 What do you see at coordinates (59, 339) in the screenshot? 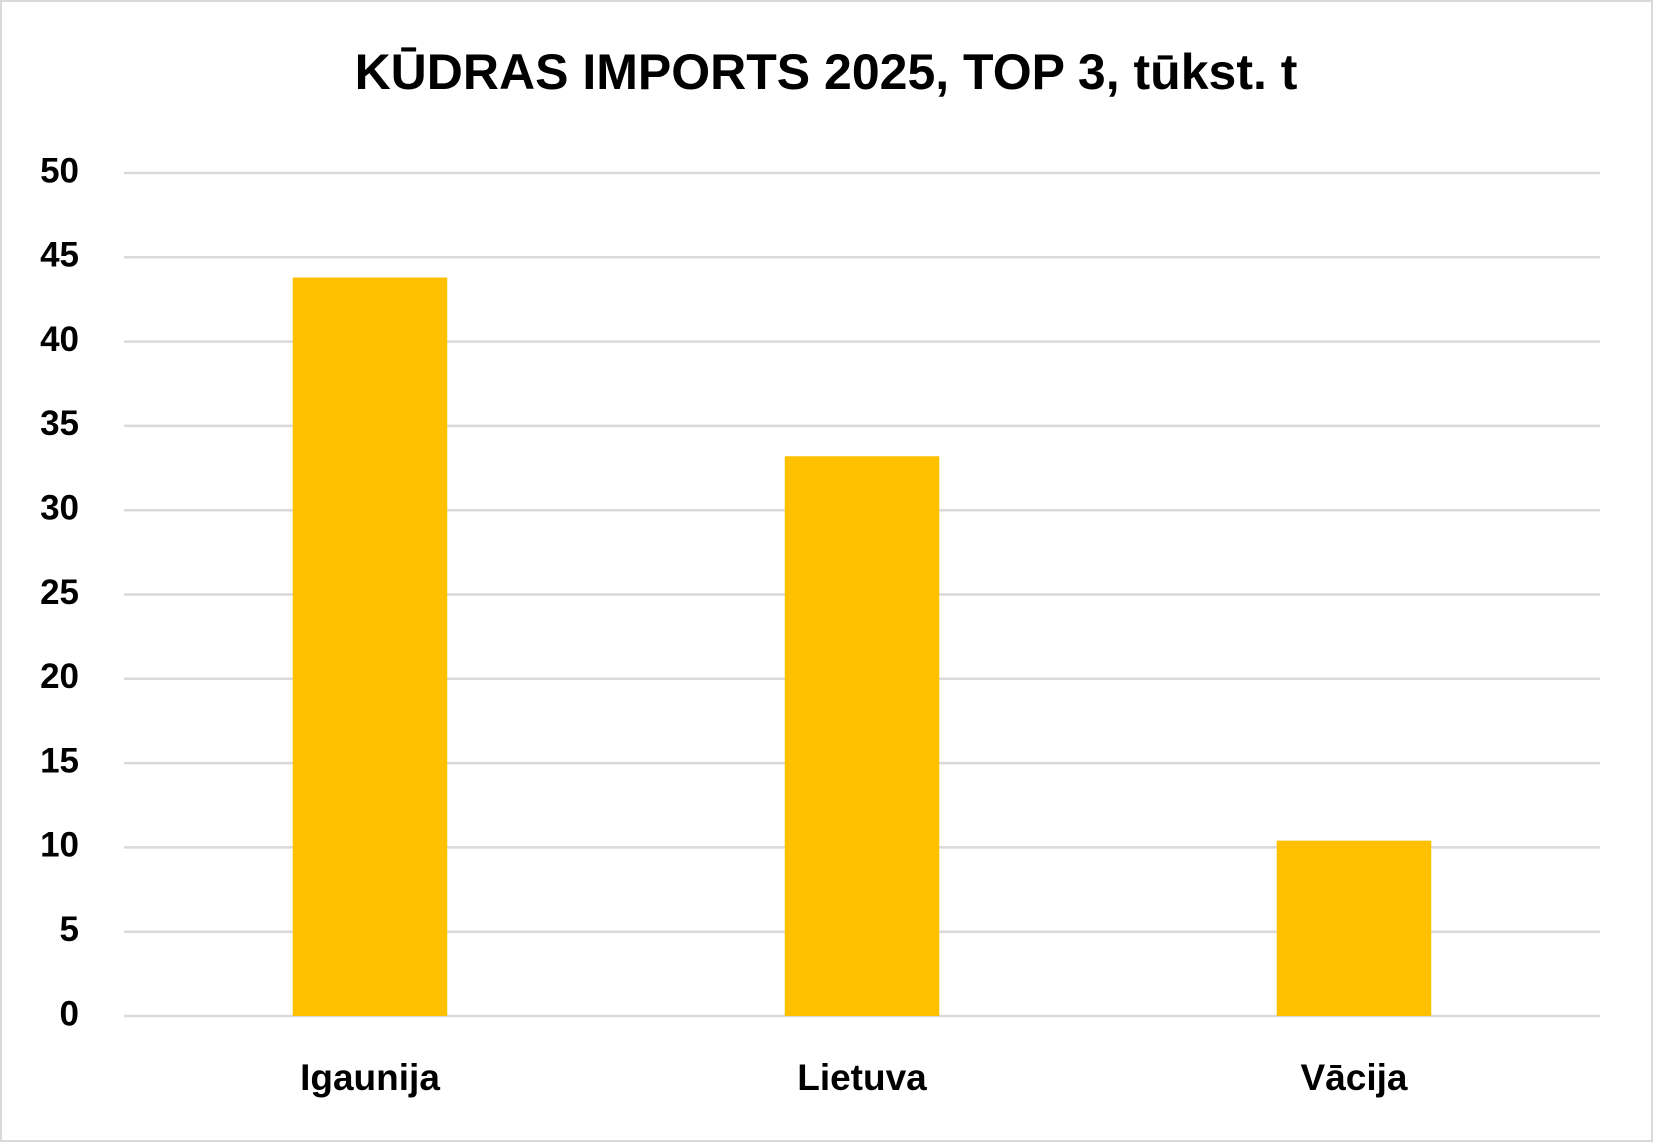
I see `y-tick-label: 40` at bounding box center [59, 339].